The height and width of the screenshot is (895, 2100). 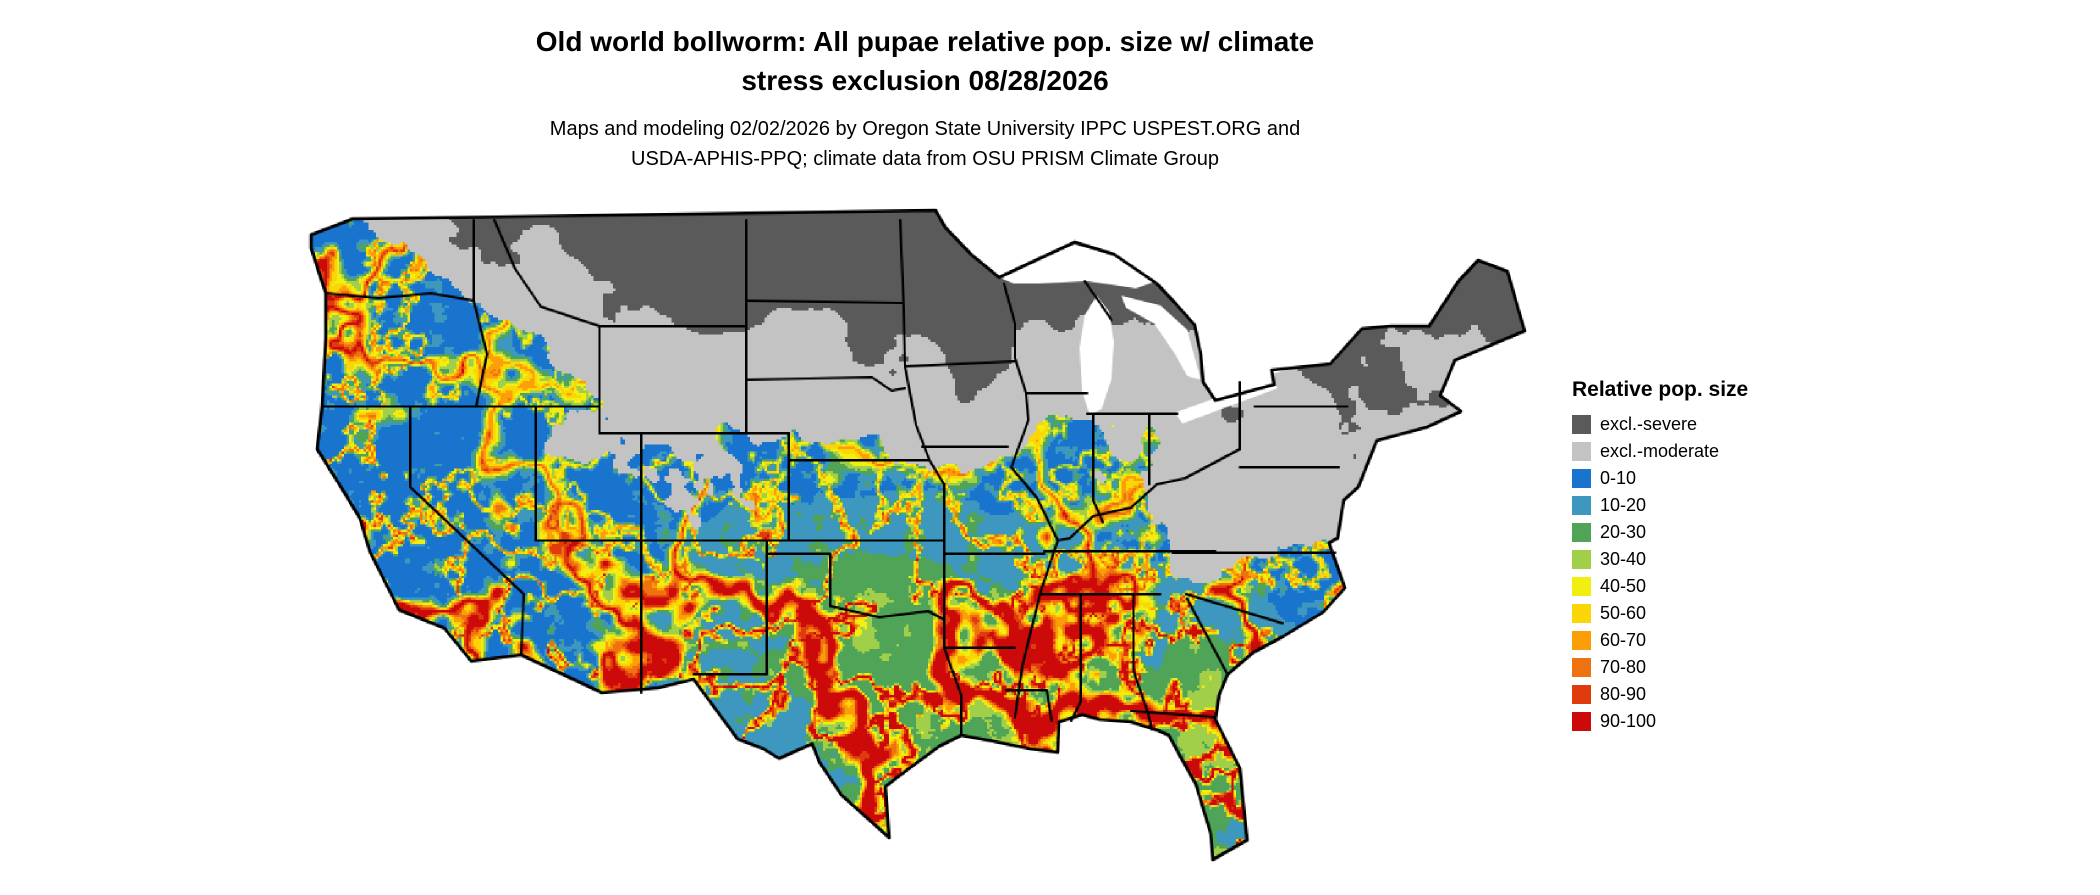 What do you see at coordinates (1660, 640) in the screenshot?
I see `legend-row: 60-70` at bounding box center [1660, 640].